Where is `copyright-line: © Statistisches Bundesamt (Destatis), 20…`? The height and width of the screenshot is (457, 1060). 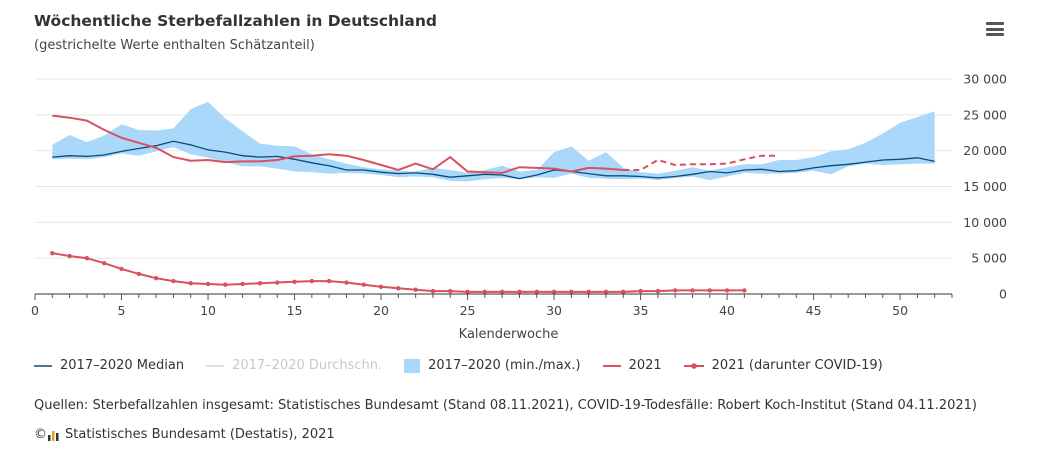
copyright-line: © Statistisches Bundesamt (Destatis), 20… is located at coordinates (184, 434).